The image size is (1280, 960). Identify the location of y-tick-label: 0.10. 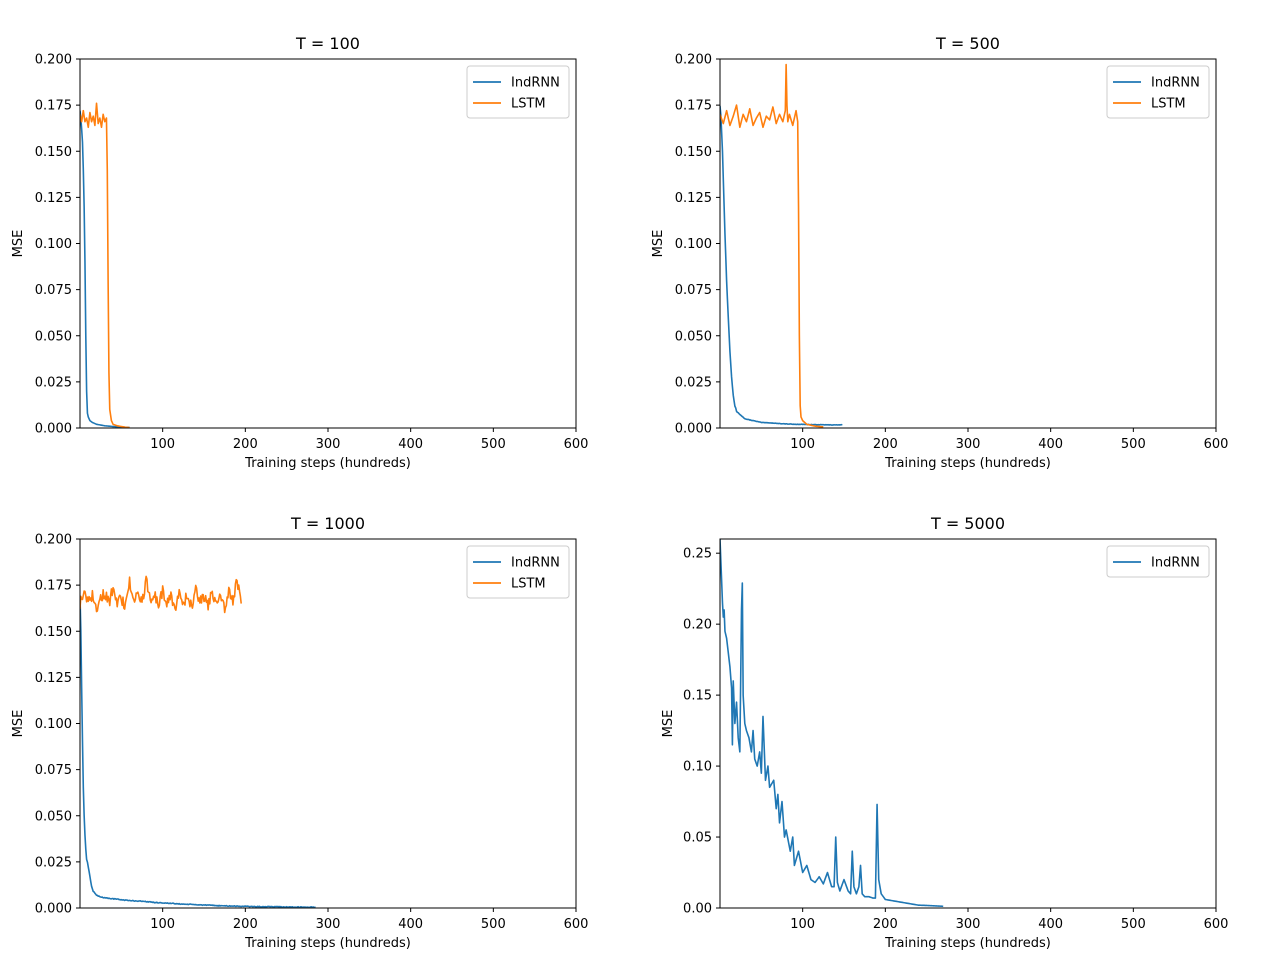
(697, 767).